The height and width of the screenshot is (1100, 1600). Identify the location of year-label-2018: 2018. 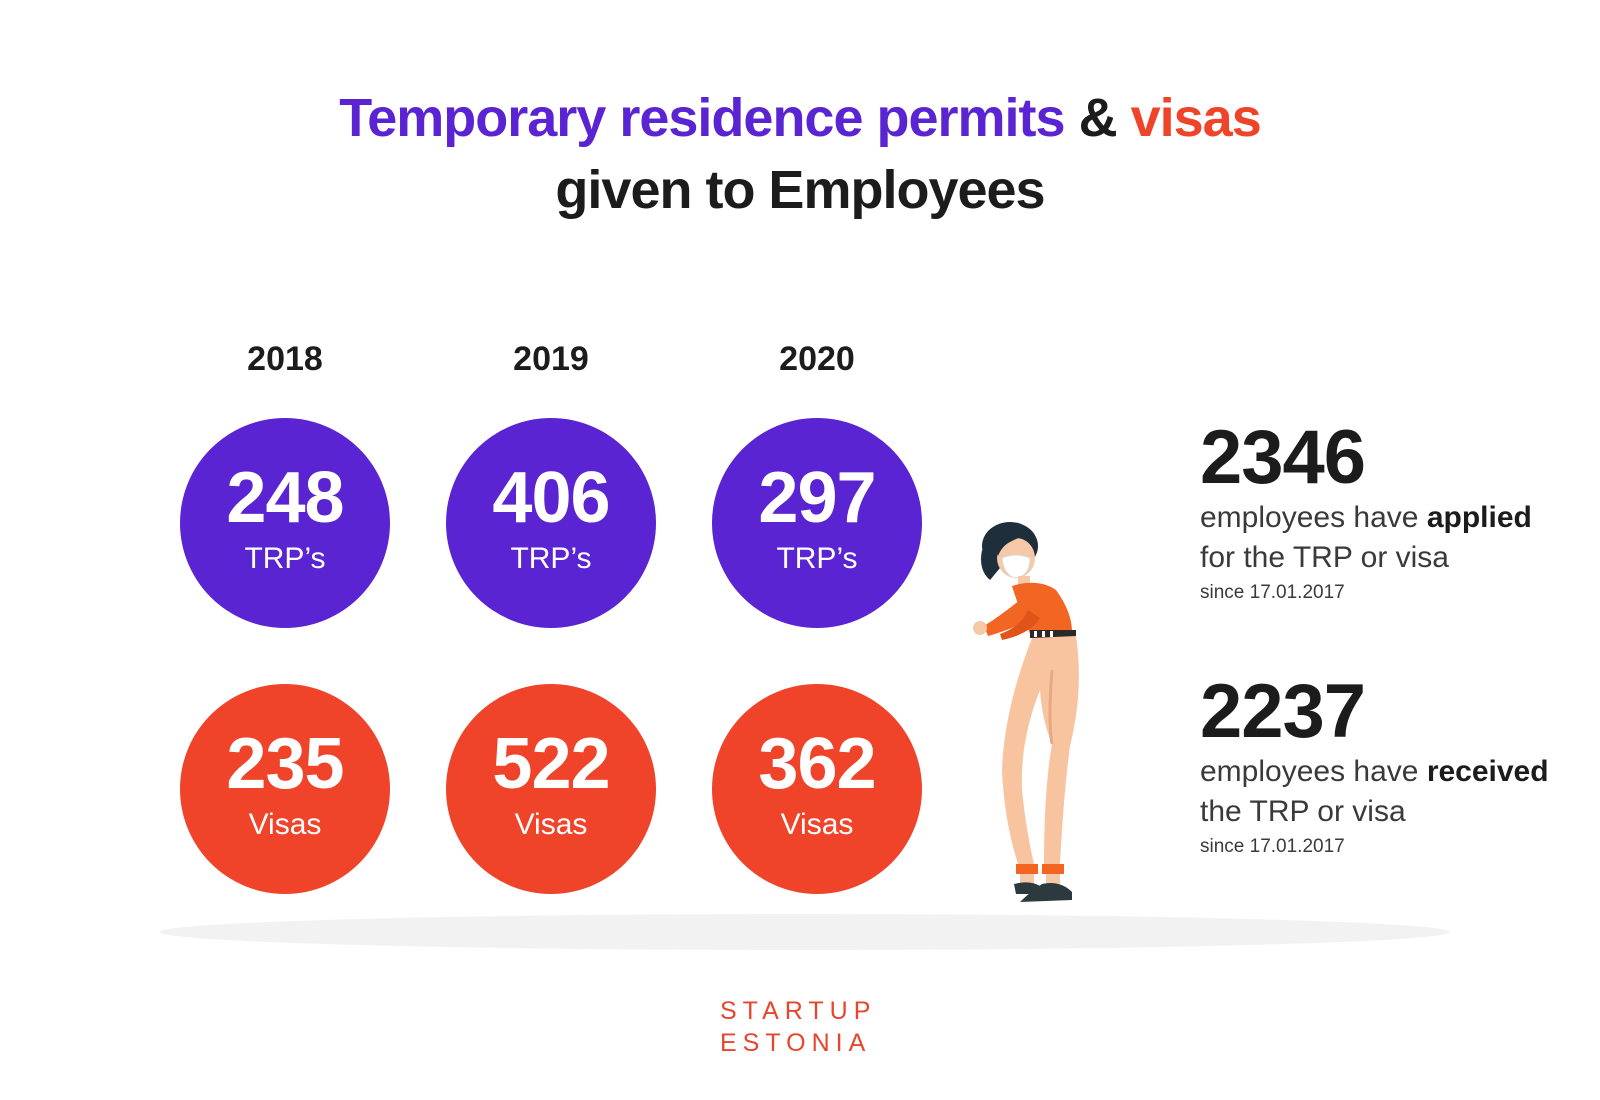
(285, 359).